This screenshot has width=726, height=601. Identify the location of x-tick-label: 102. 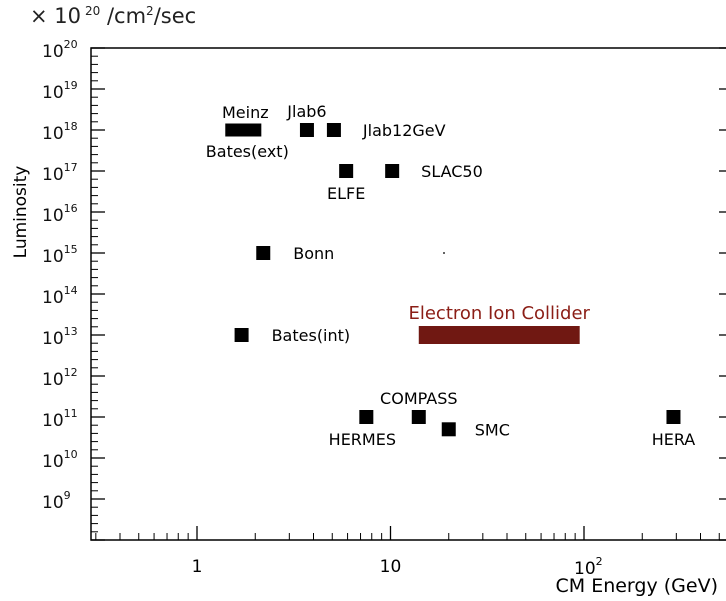
(588, 567).